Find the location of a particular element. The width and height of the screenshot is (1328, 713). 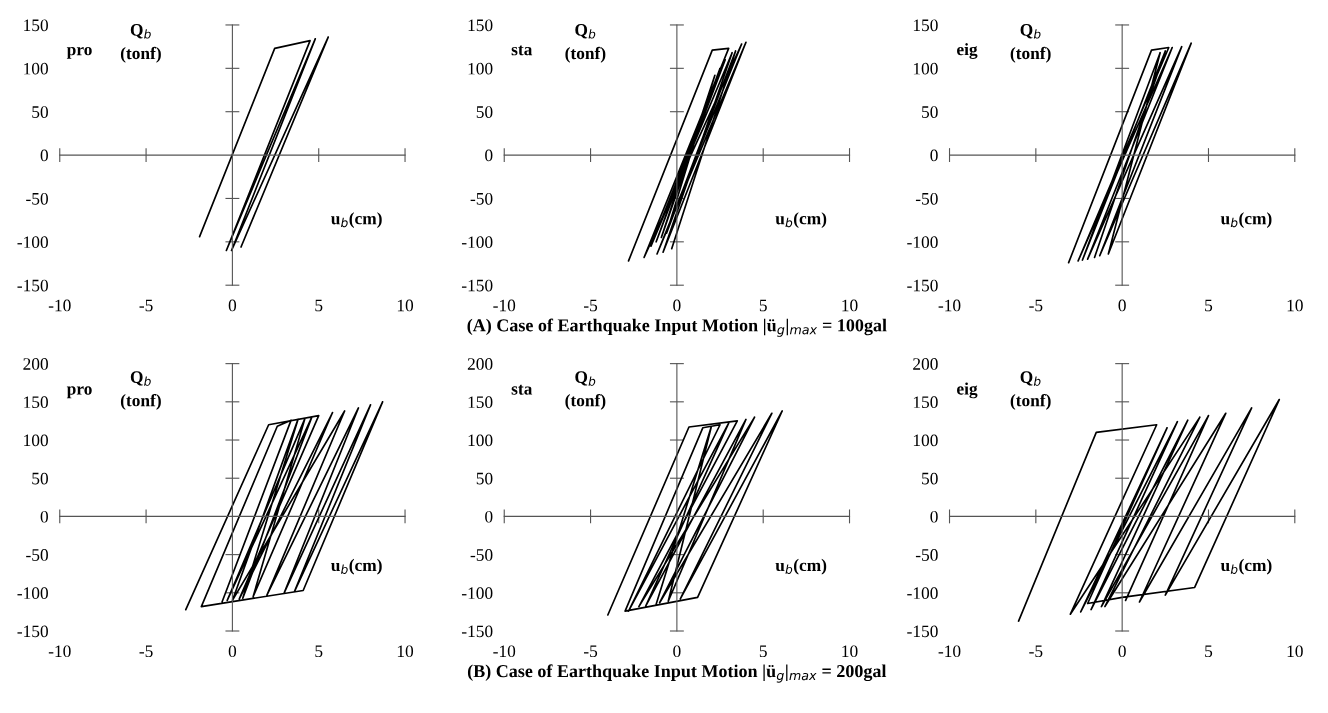

text: (A) Case of Earthquake Input Motion |ü$_{g}$|$_{max}$ = 100gal is located at coordinates (677, 327).